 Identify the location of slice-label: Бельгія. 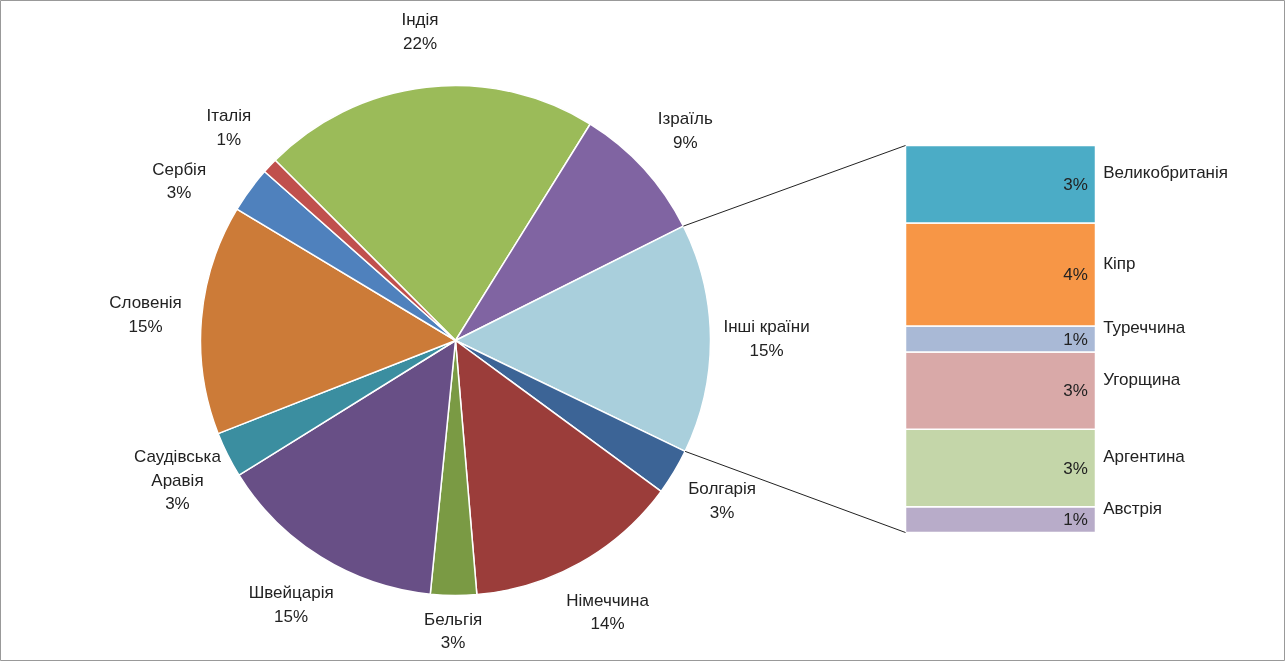
(453, 619).